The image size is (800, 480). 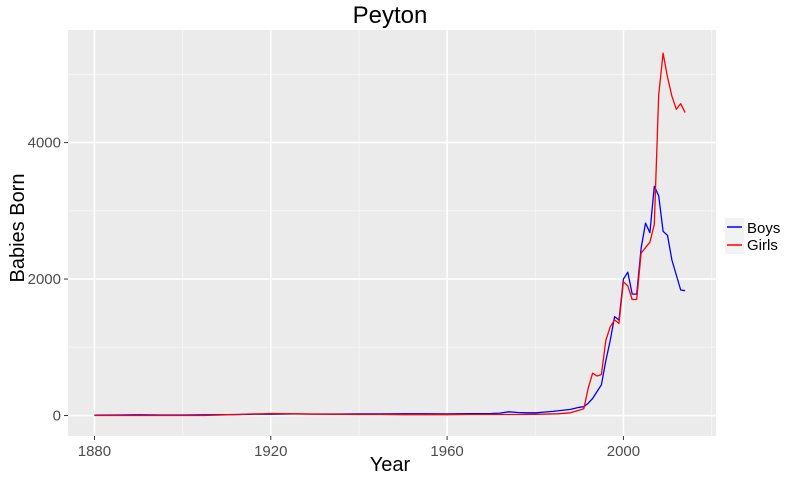 I want to click on x-axis-title: Year, so click(x=390, y=465).